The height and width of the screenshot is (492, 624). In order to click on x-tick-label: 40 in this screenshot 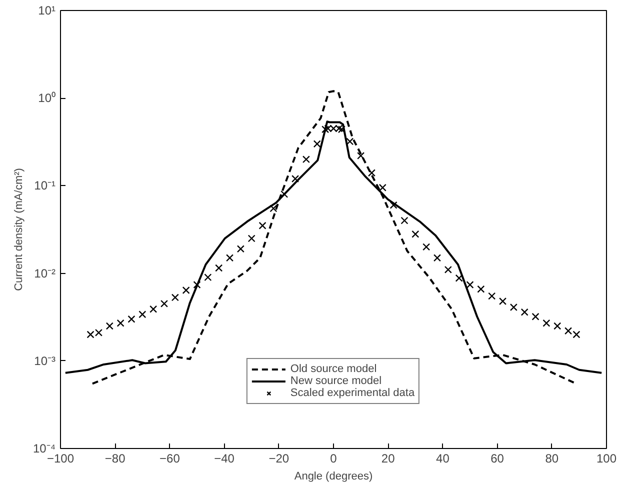, I will do `click(443, 459)`.